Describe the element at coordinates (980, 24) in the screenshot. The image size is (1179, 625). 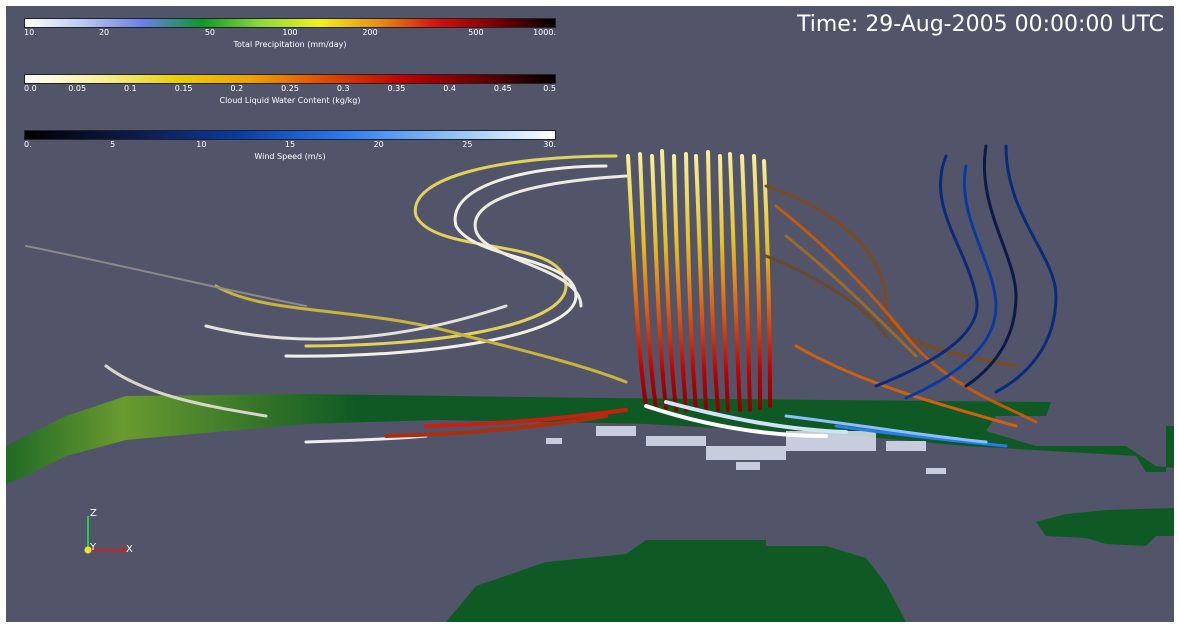
I see `time-label: Time: 29-Aug-2005 00:00:00 UTC` at that location.